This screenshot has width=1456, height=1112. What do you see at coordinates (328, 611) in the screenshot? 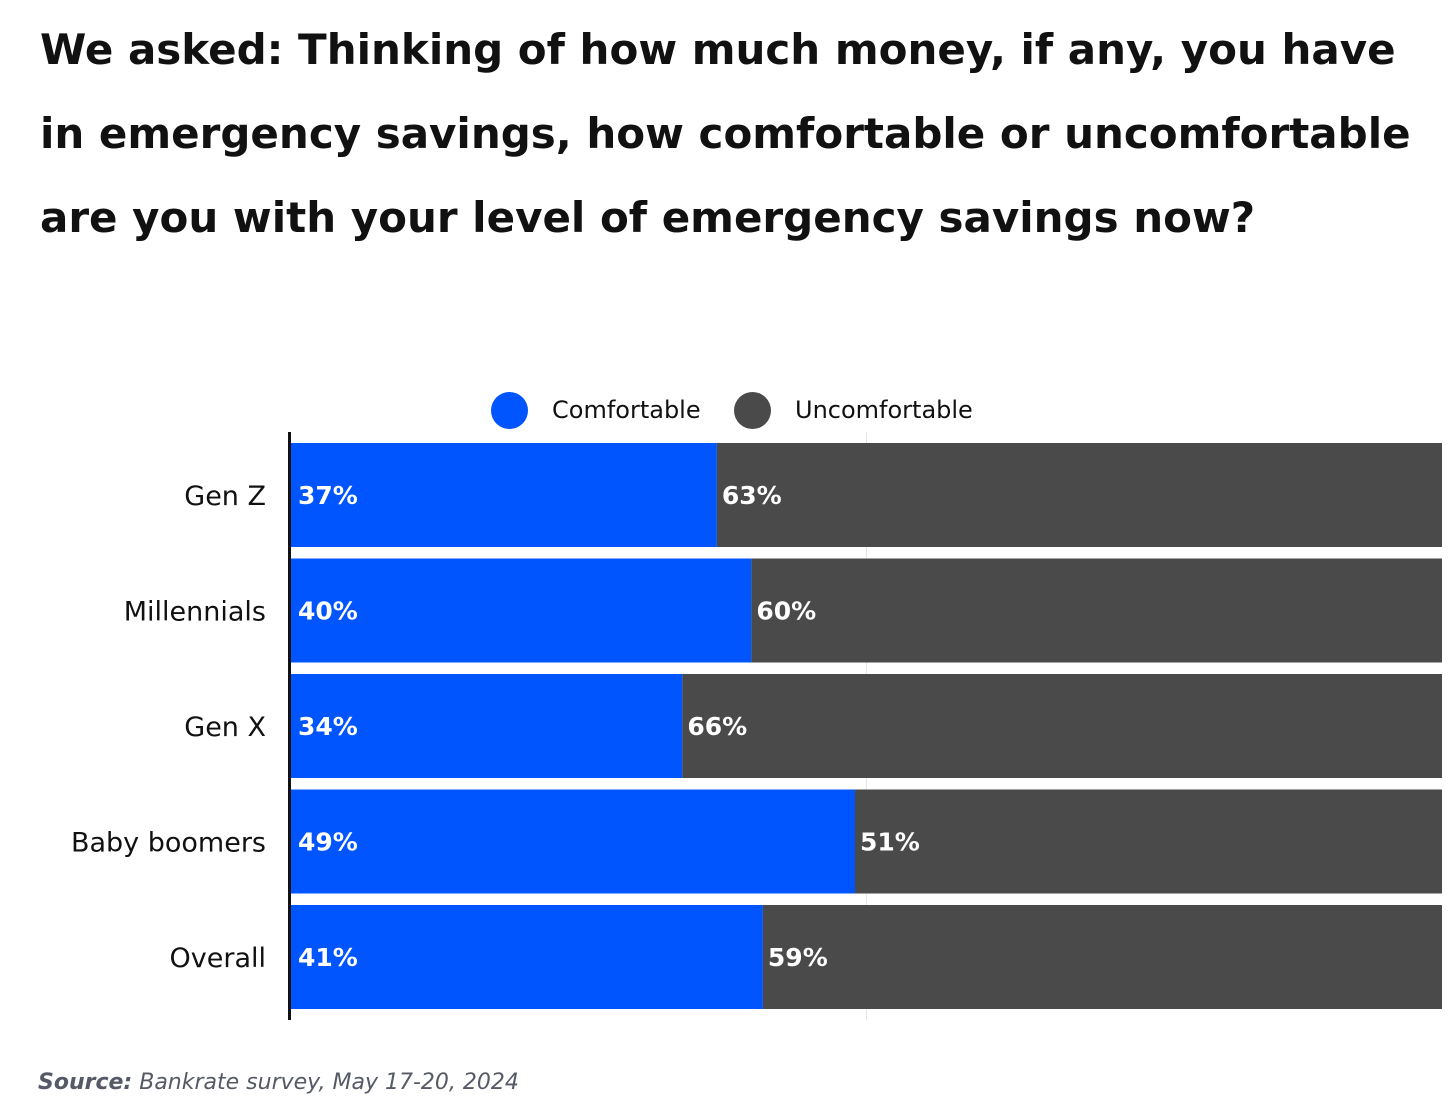
I see `data-label-millennials-comfortable: 40%` at bounding box center [328, 611].